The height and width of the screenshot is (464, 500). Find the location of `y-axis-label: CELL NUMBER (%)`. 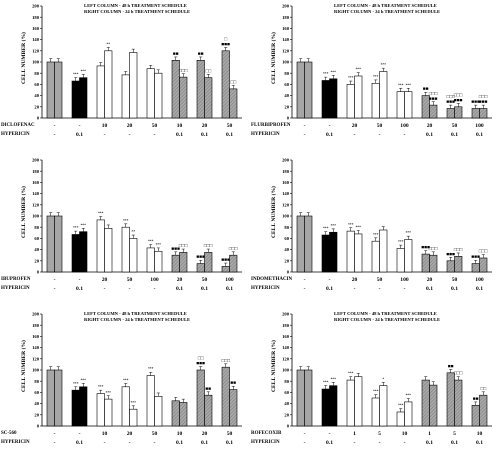

y-axis-label: CELL NUMBER (%) is located at coordinates (274, 212).